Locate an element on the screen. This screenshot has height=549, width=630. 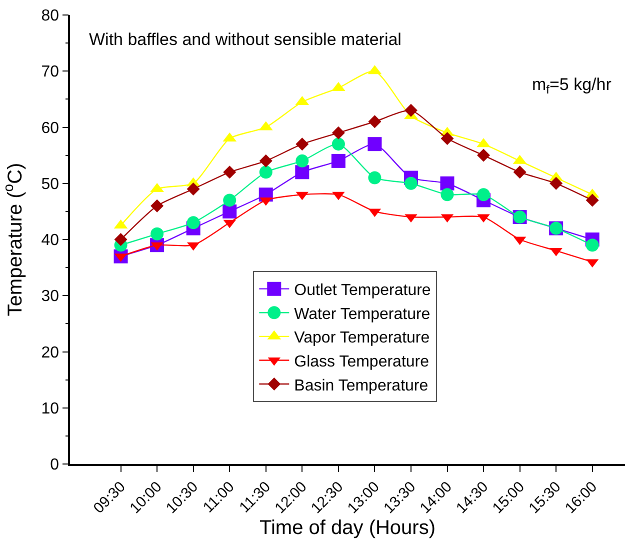
y-tick-label: 50 is located at coordinates (50, 184).